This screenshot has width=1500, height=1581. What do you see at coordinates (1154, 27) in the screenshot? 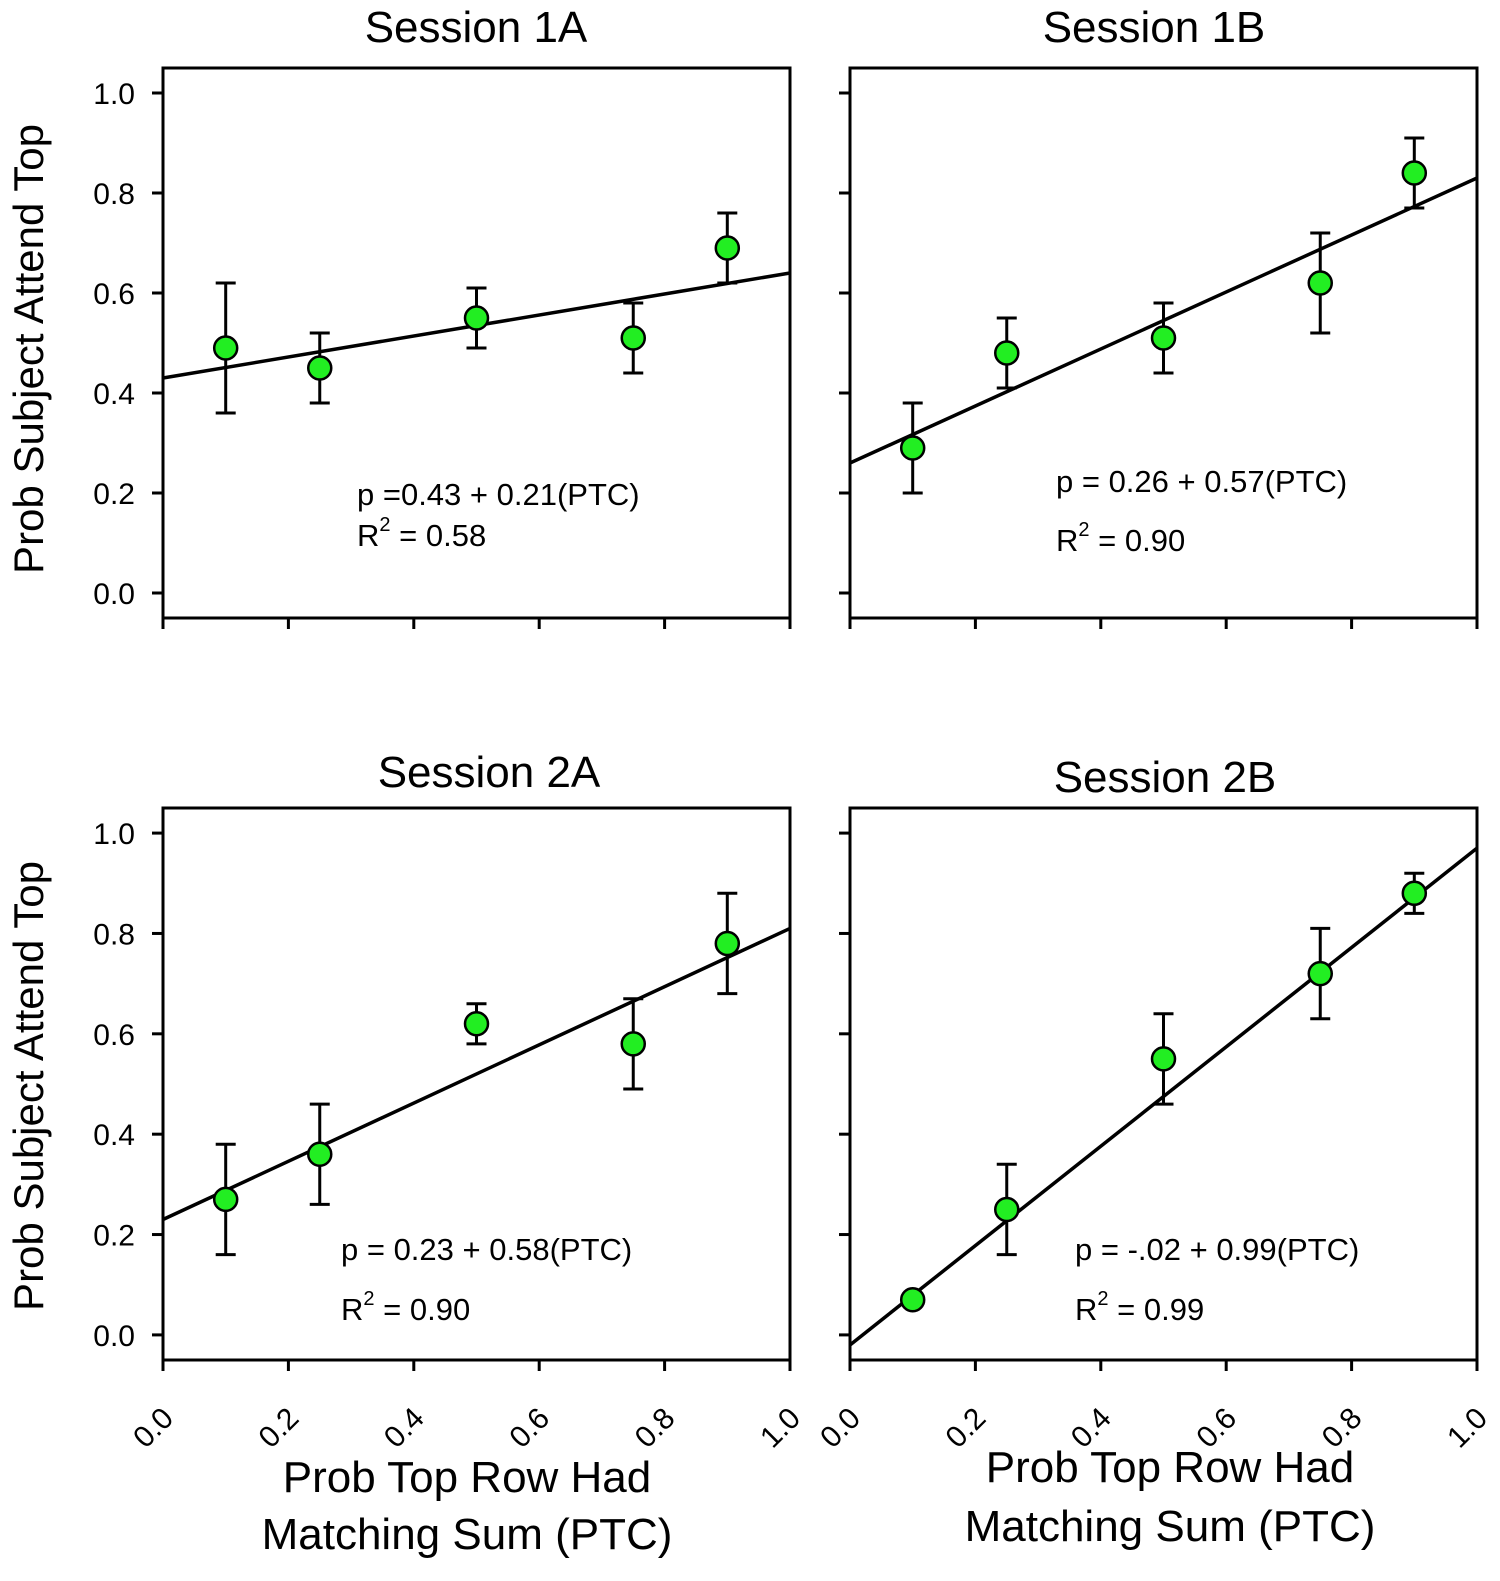
I see `panel-title: Session 1B` at bounding box center [1154, 27].